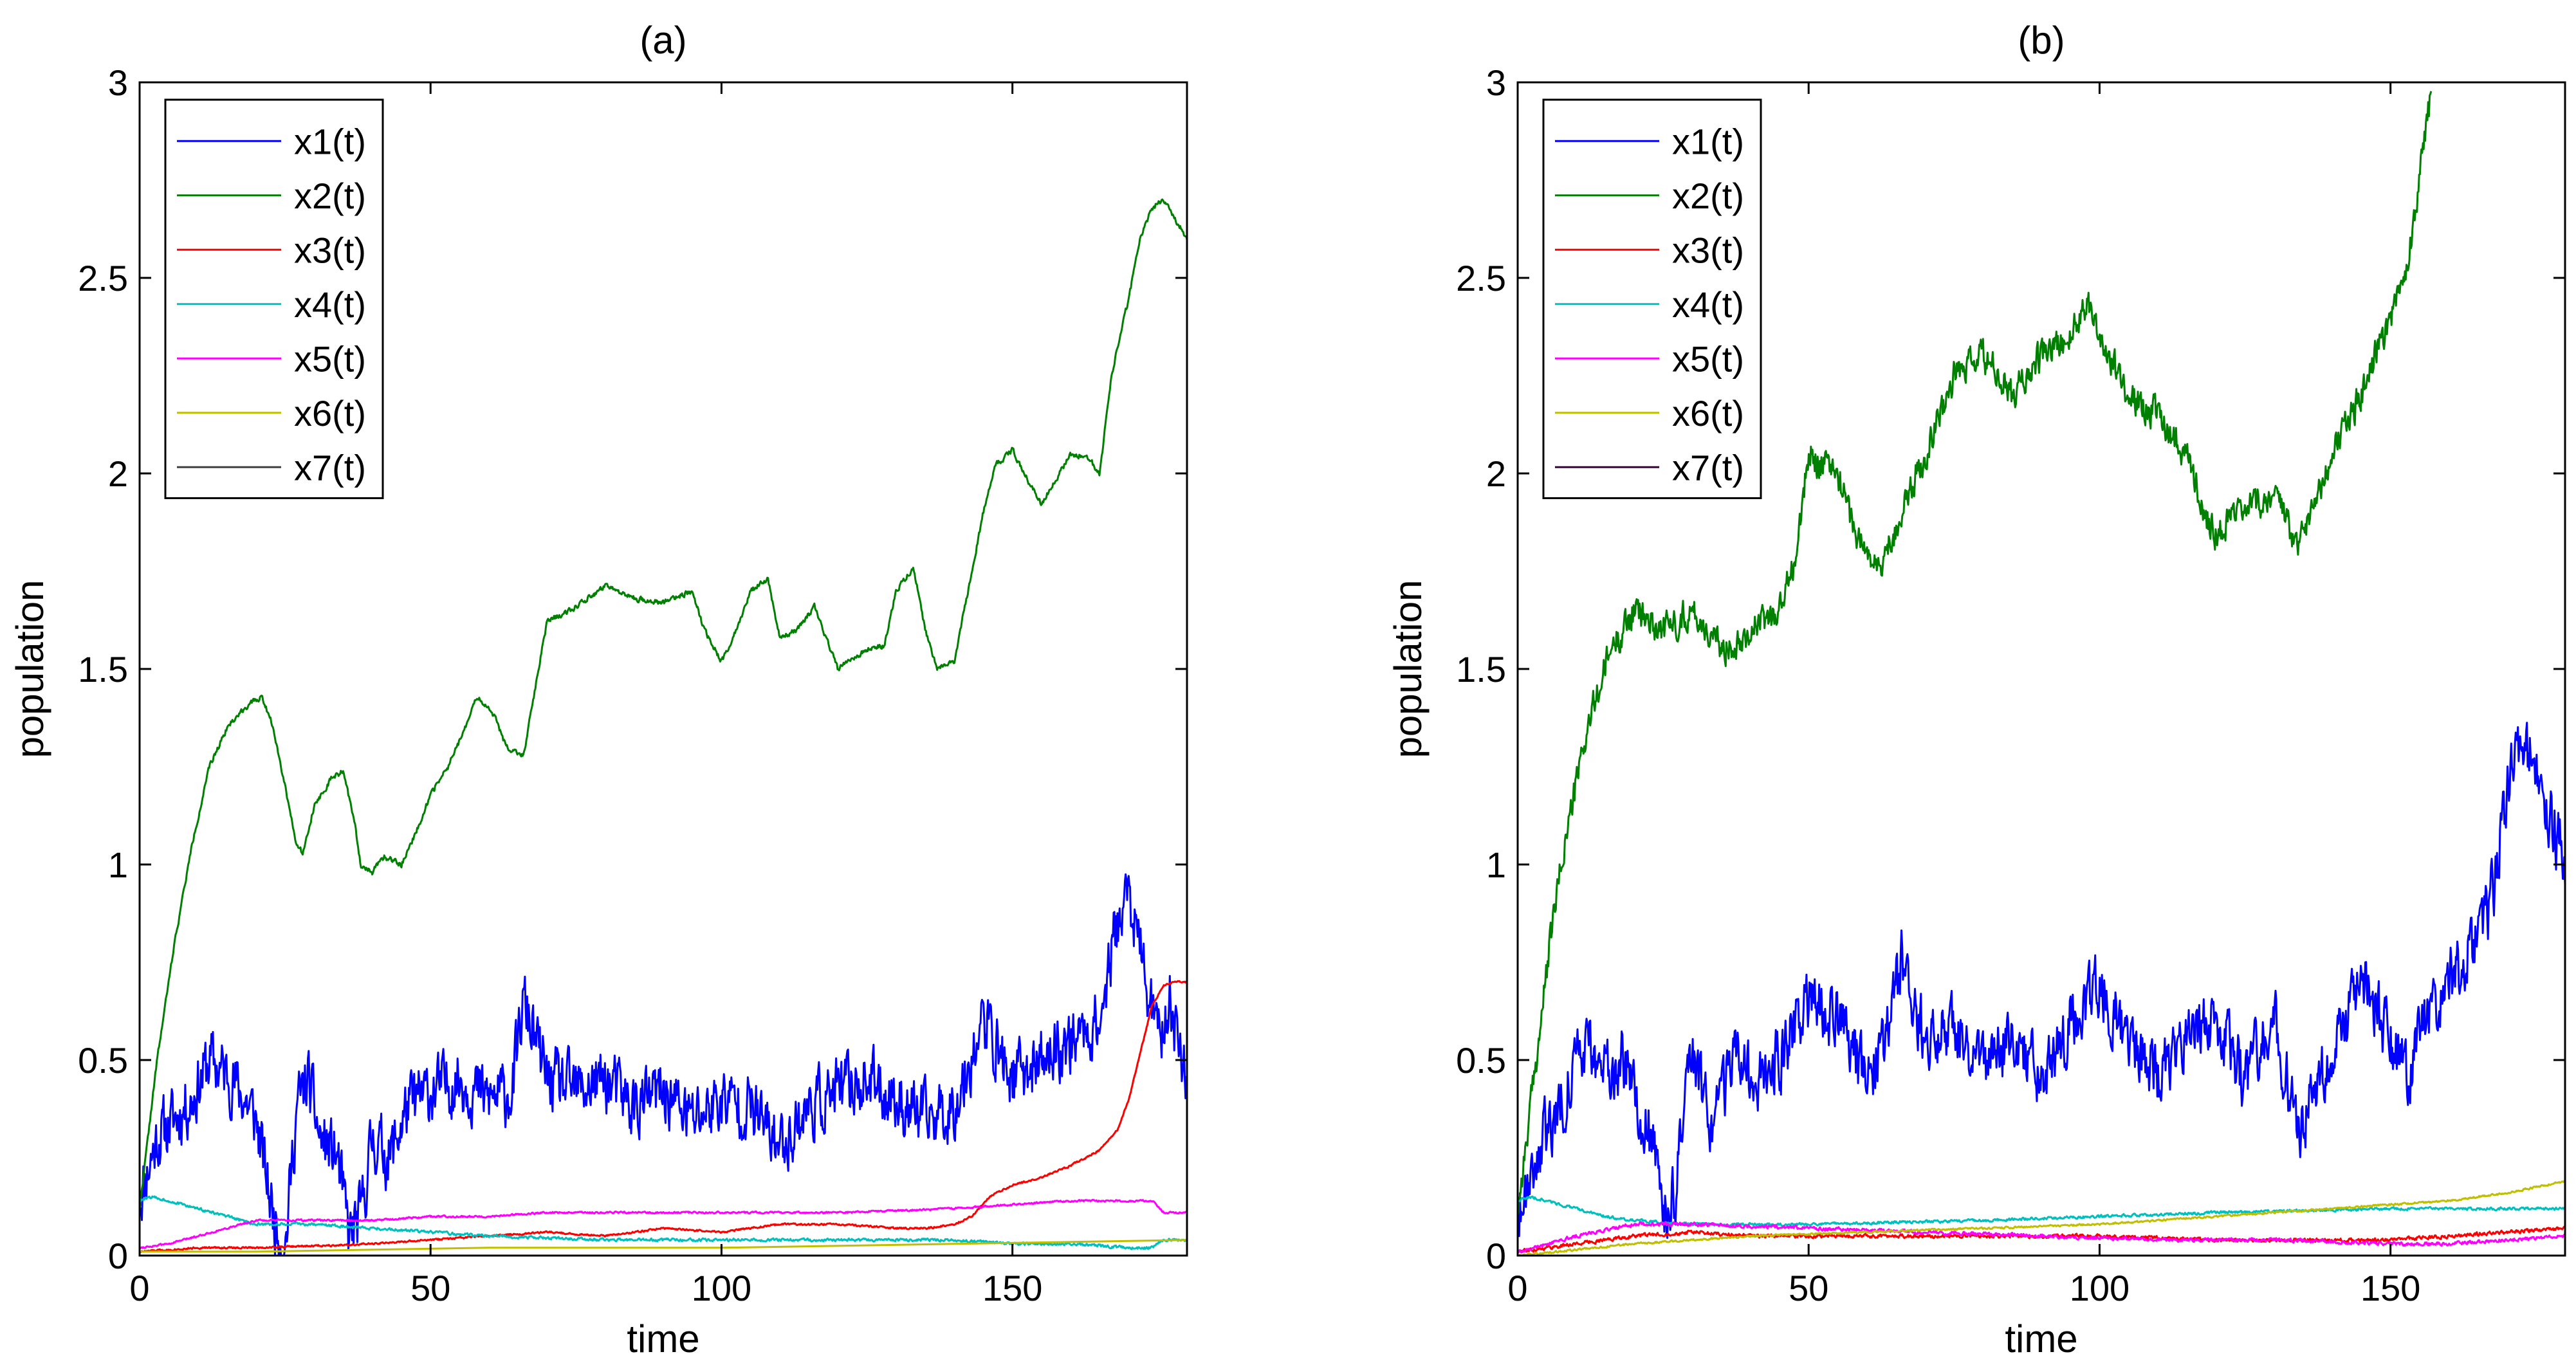 Image resolution: width=2576 pixels, height=1372 pixels. I want to click on panel-title: (a), so click(662, 40).